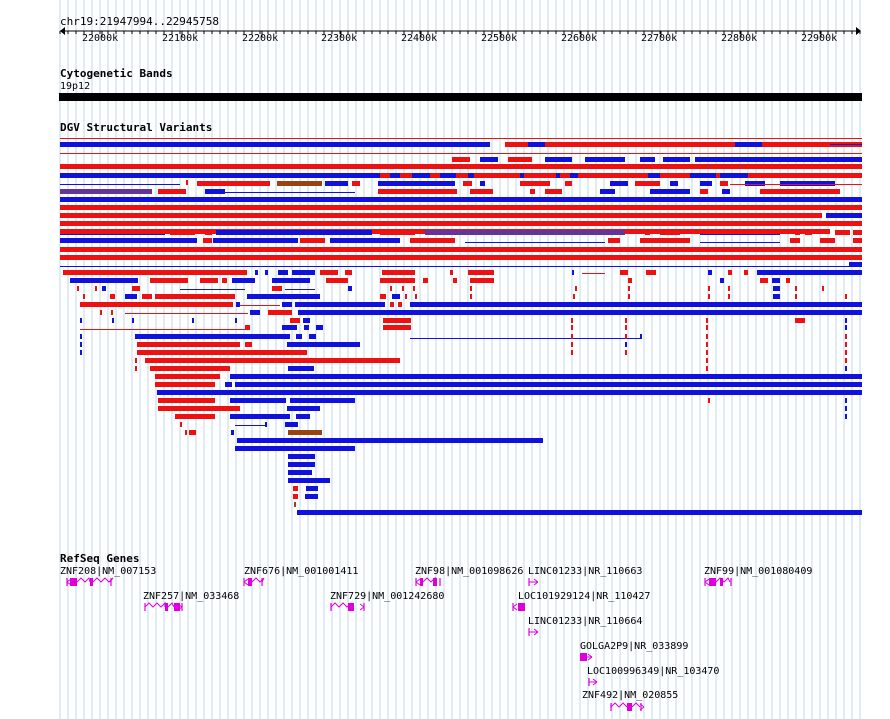 Image resolution: width=890 pixels, height=719 pixels. I want to click on cytoband-track-title: Cytogenetic Bands, so click(116, 73).